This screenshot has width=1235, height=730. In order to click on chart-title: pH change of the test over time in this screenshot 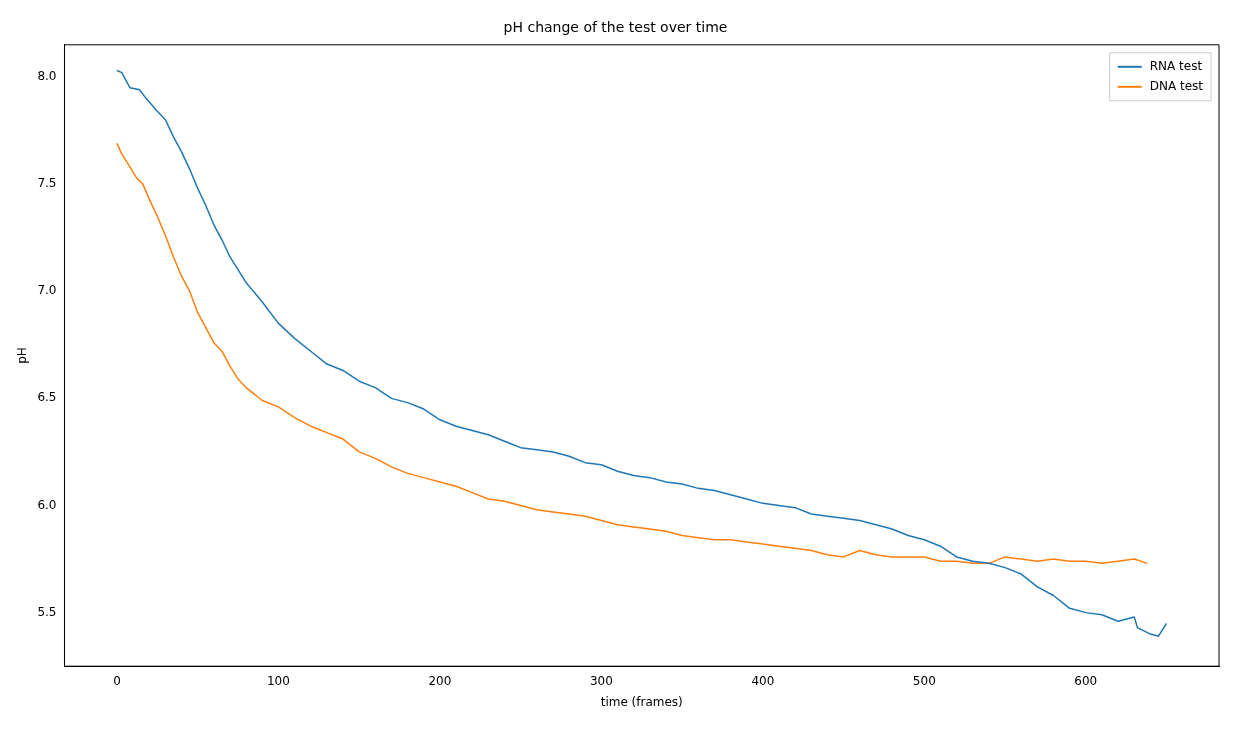, I will do `click(615, 27)`.